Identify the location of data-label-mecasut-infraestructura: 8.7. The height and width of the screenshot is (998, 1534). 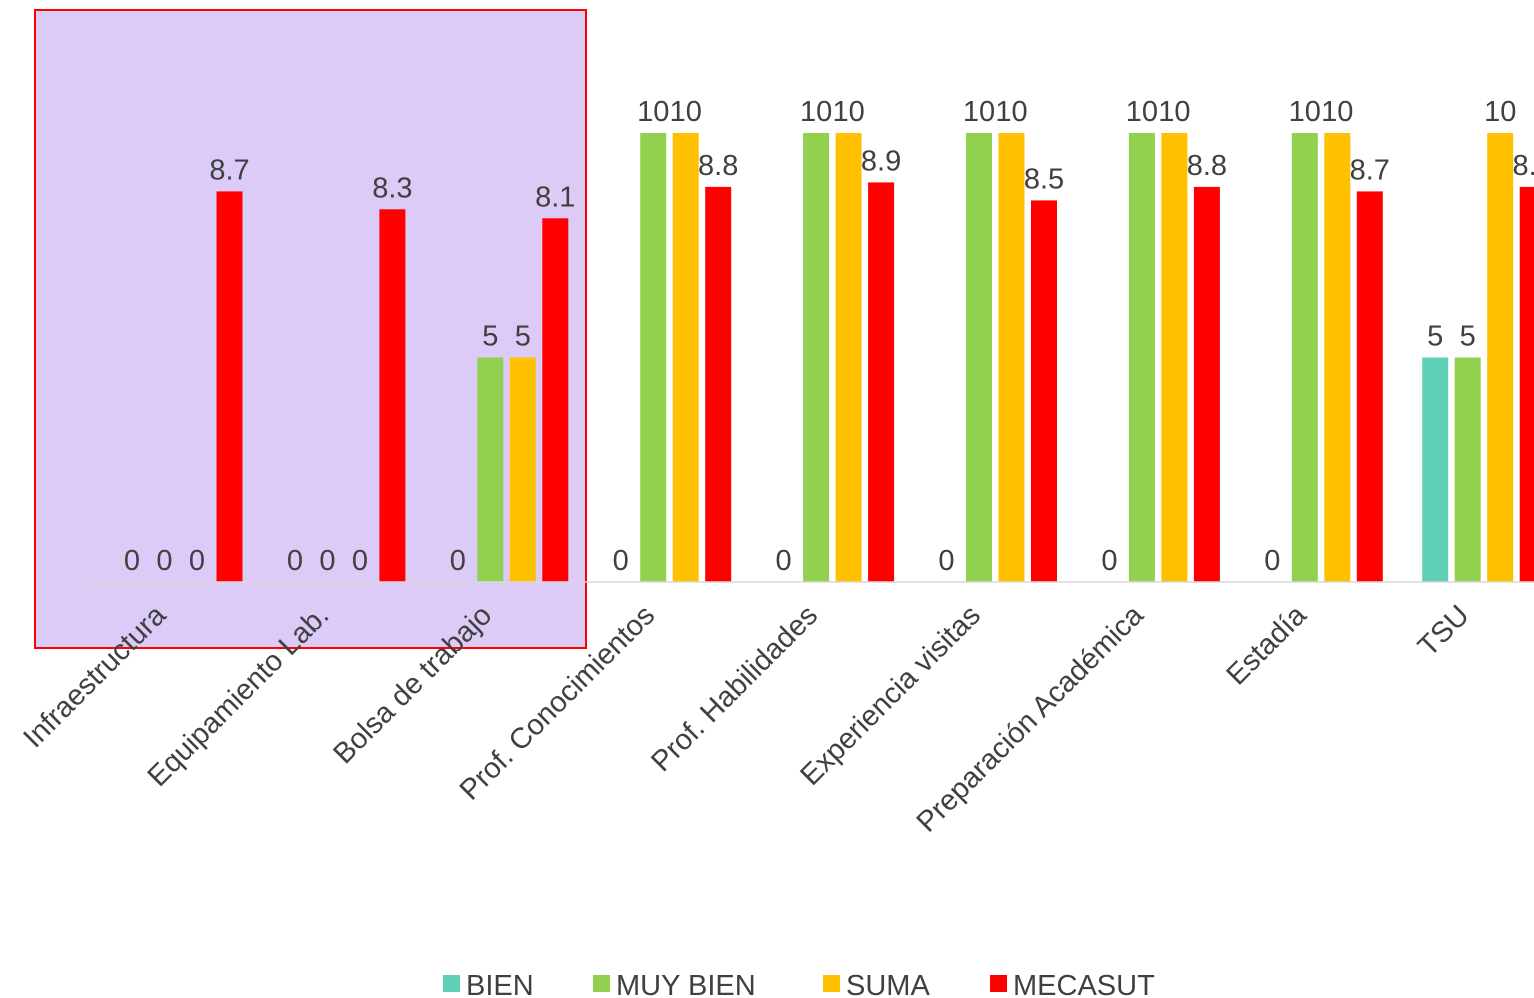
(229, 170).